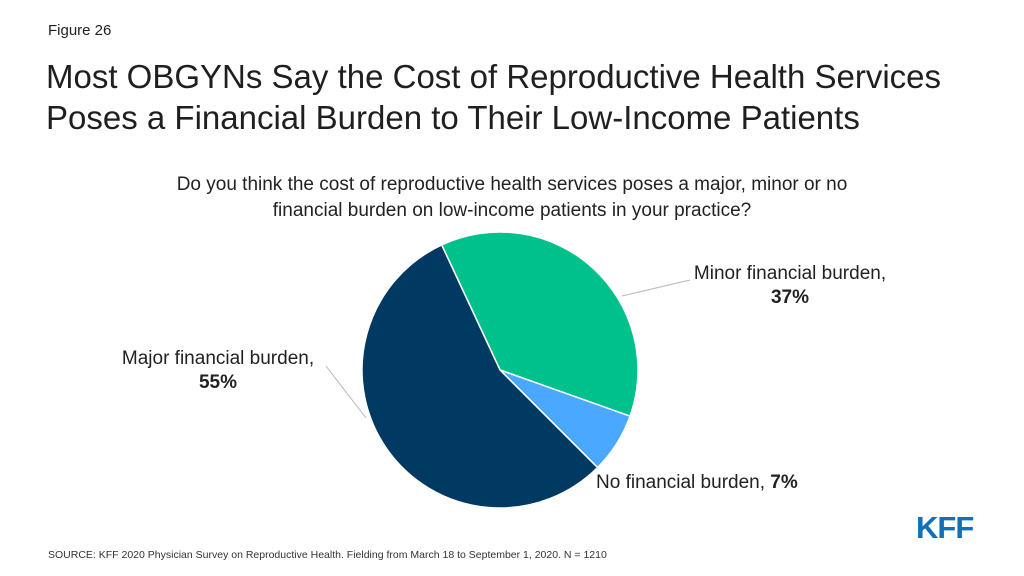 This screenshot has width=1024, height=576. I want to click on leader-line-minor, so click(656, 288).